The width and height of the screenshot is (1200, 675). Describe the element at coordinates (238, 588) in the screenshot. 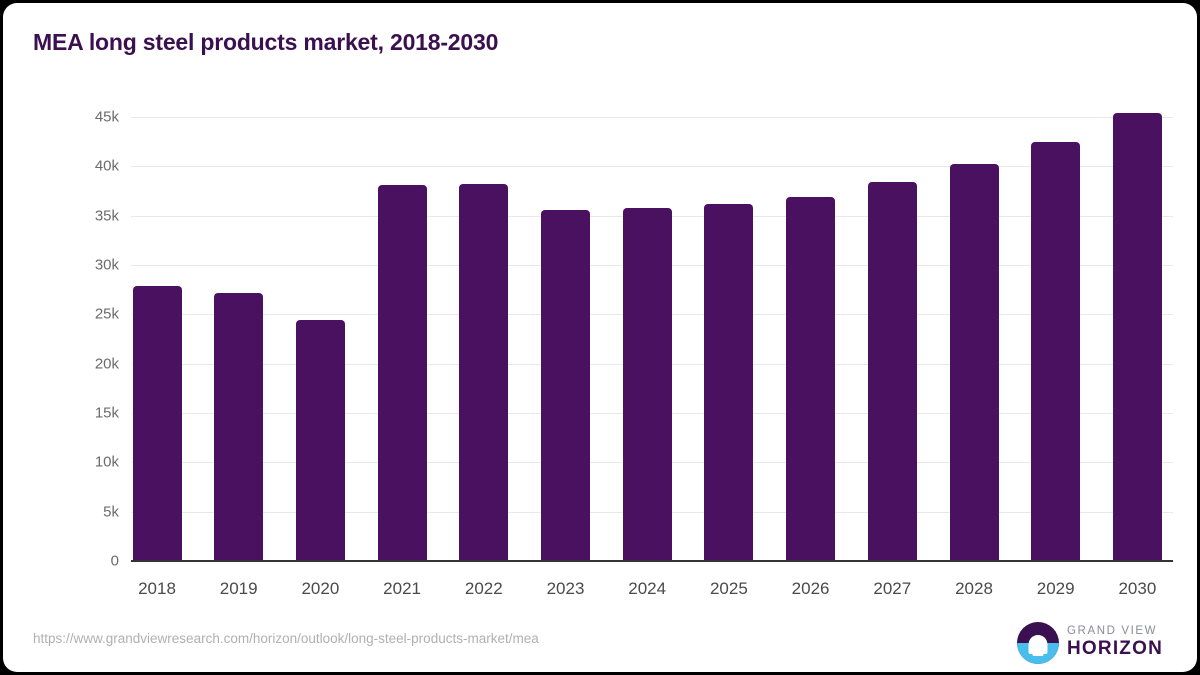

I see `x-axis-tick-label: 2019` at that location.